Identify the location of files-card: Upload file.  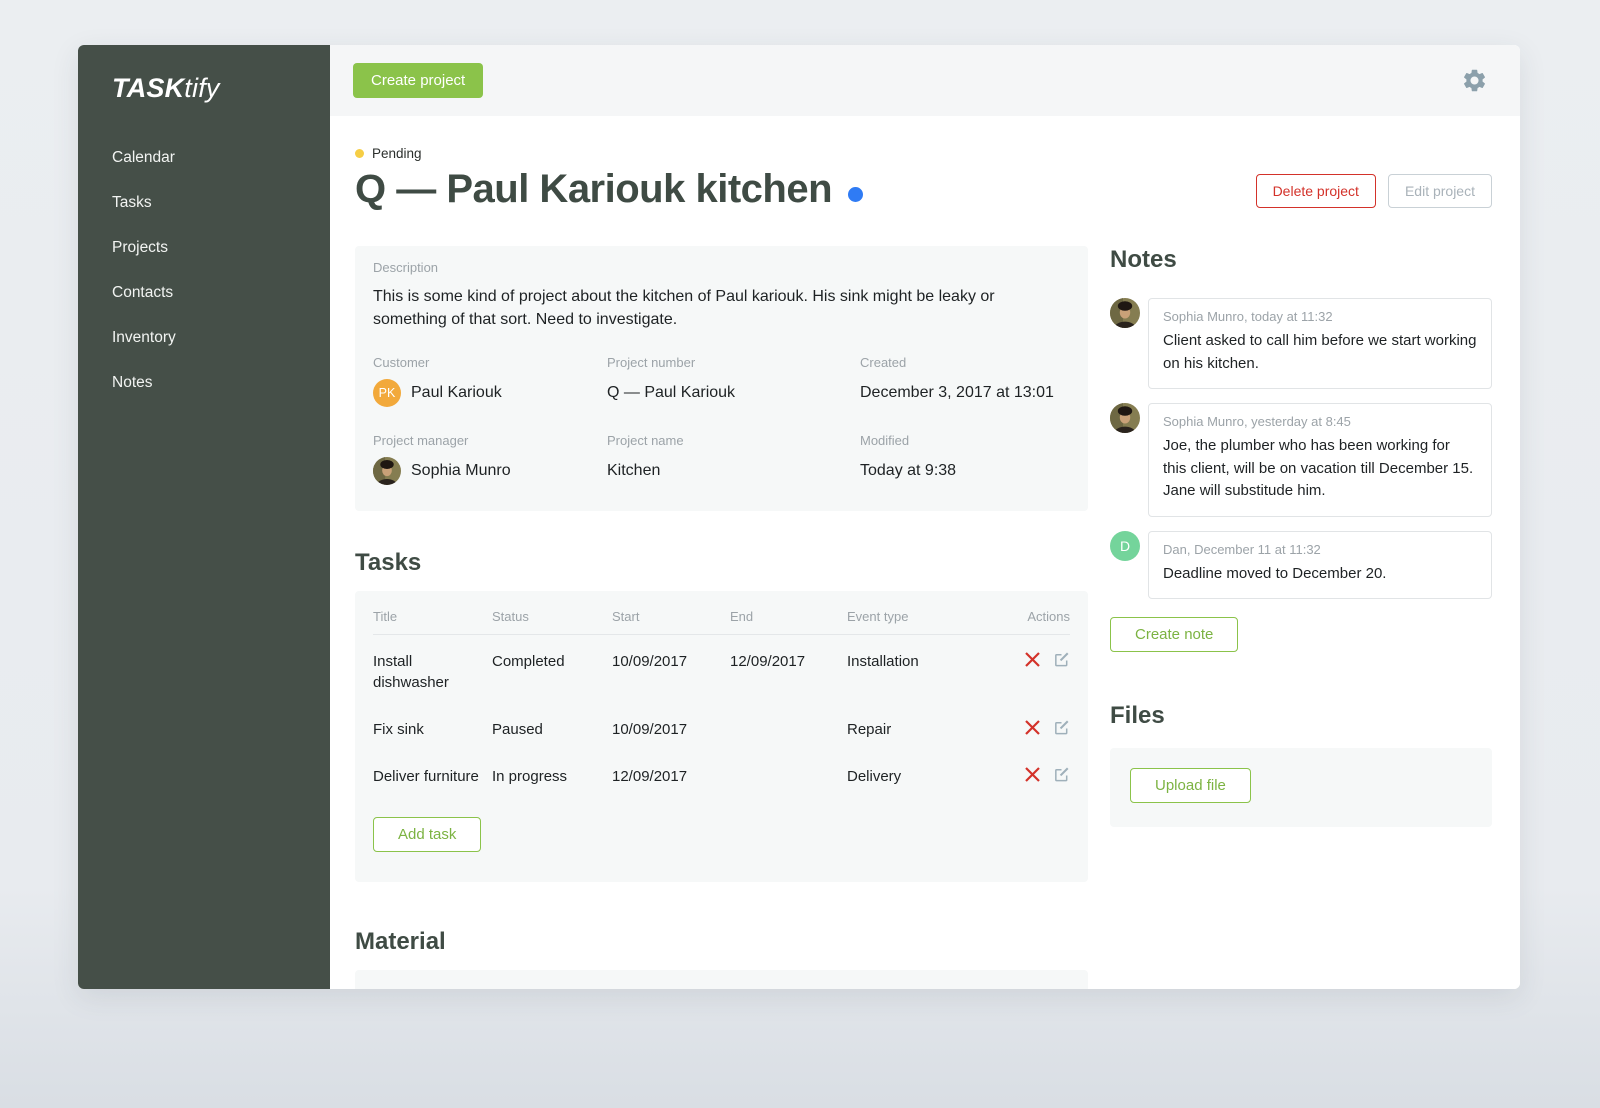
(1301, 787).